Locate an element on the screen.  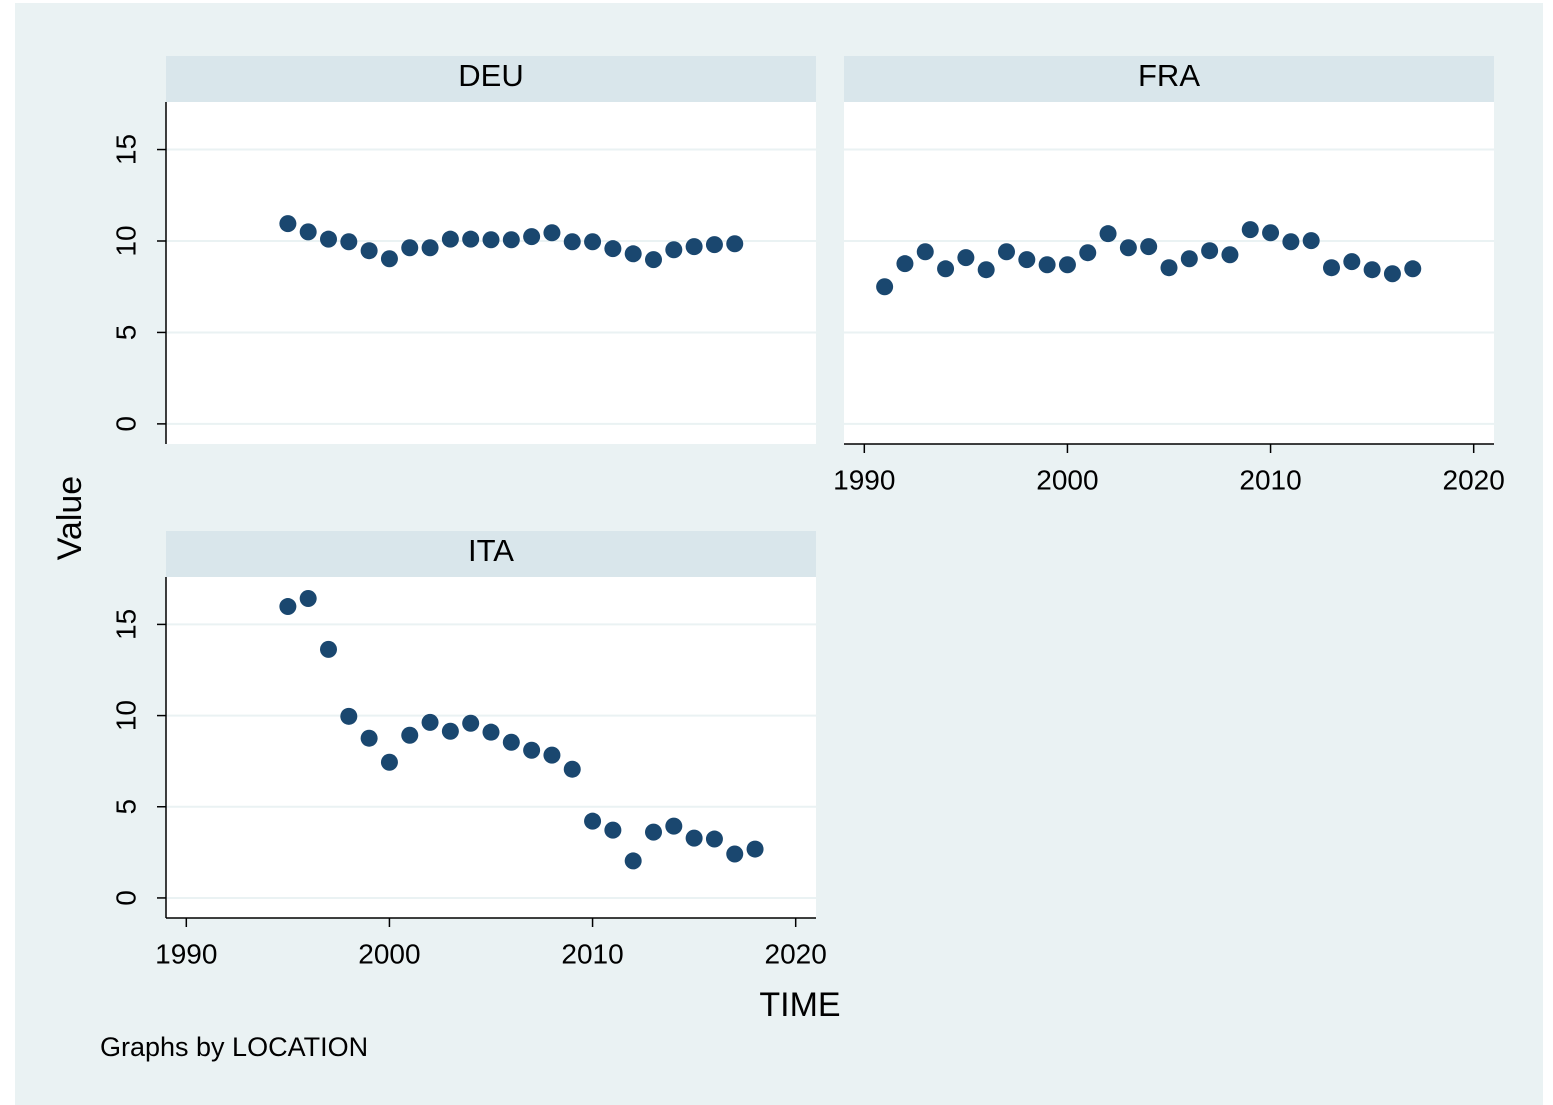
panel-title: DEU is located at coordinates (490, 75).